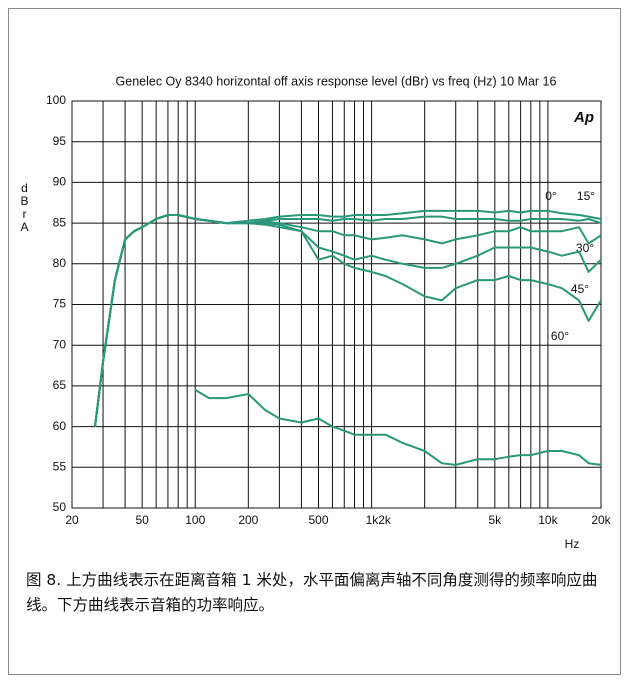  I want to click on y-tick-label: 60, so click(60, 426).